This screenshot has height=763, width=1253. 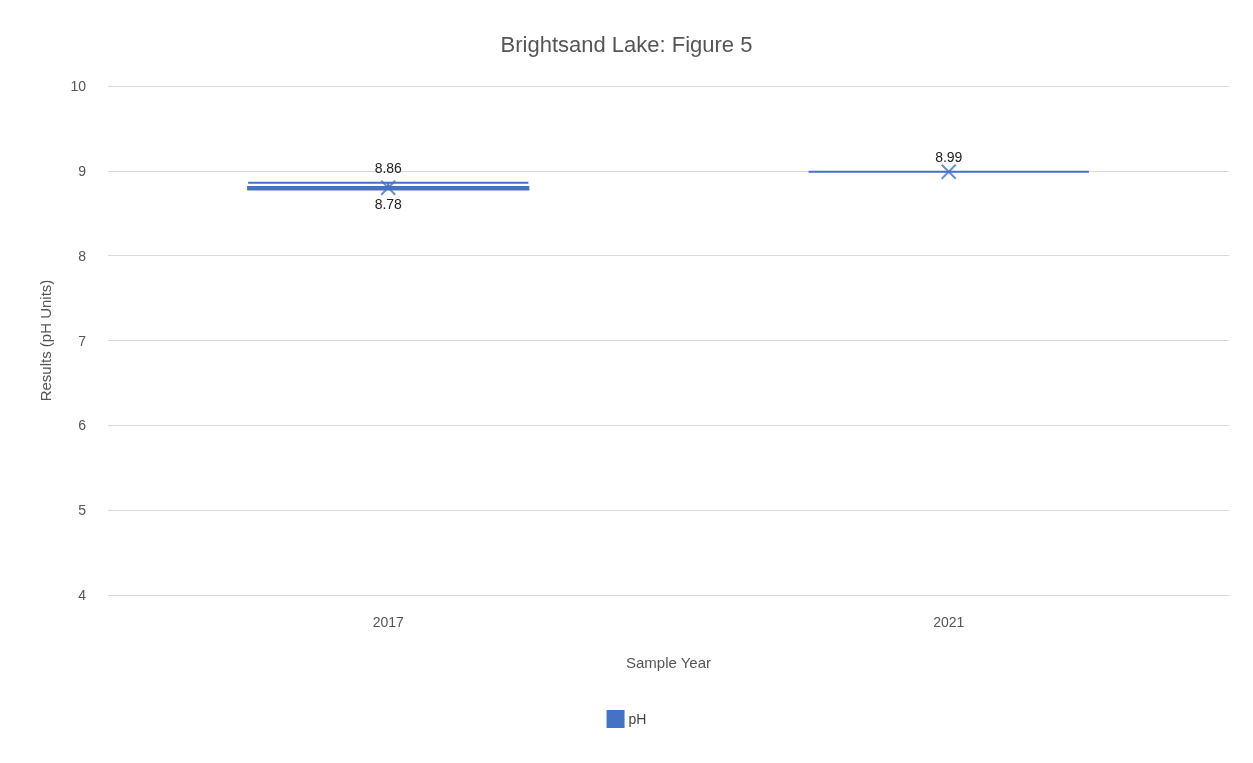 What do you see at coordinates (82, 255) in the screenshot?
I see `y-tick-label: 8` at bounding box center [82, 255].